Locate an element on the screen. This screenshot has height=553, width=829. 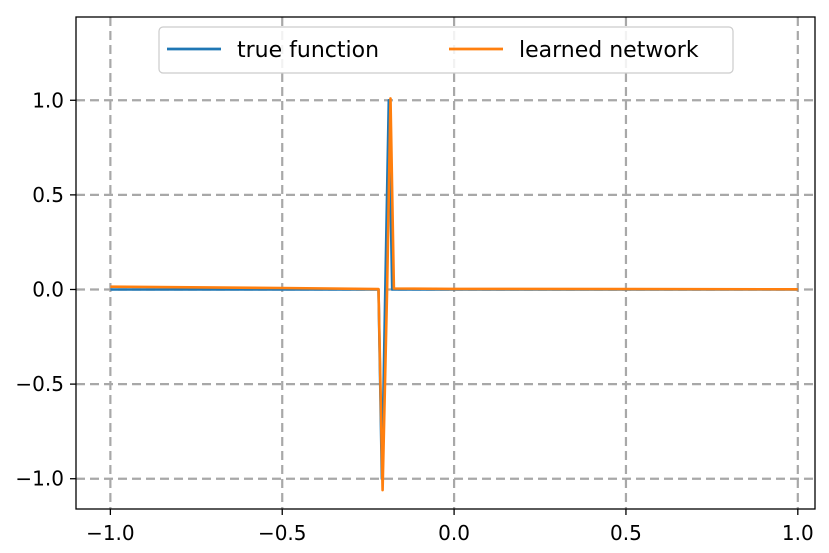
y-tick-label: 1.0 is located at coordinates (48, 100).